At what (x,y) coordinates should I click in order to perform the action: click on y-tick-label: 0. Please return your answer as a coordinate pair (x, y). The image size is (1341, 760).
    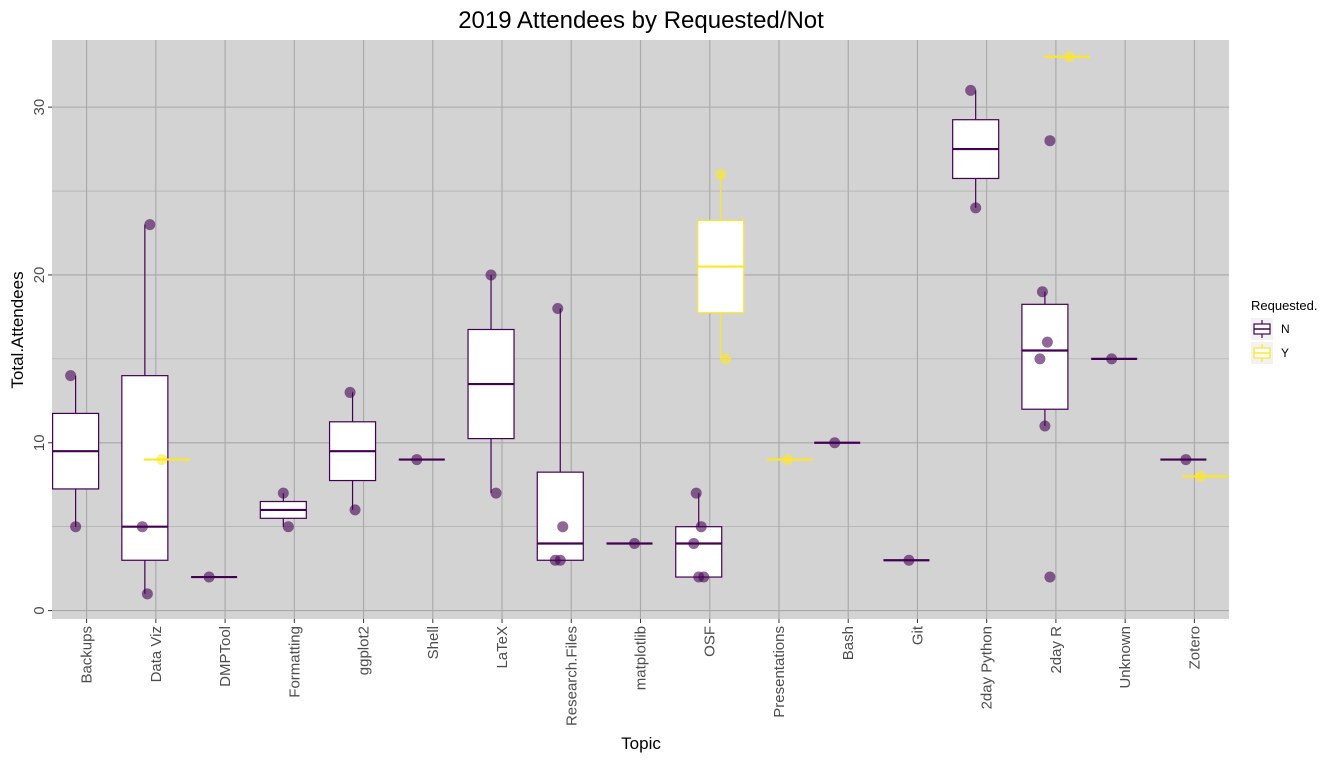
    Looking at the image, I should click on (39, 610).